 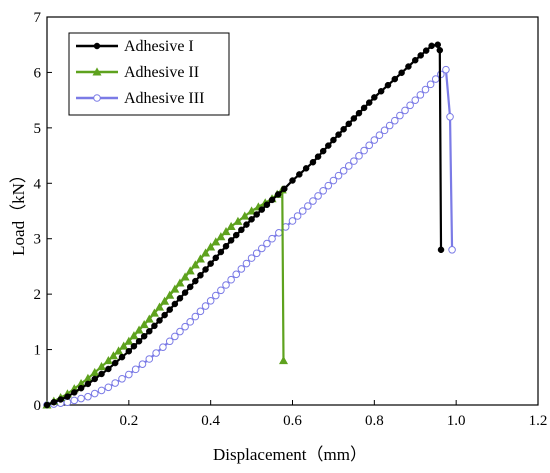 I want to click on y-tick-label: 7, so click(x=38, y=18).